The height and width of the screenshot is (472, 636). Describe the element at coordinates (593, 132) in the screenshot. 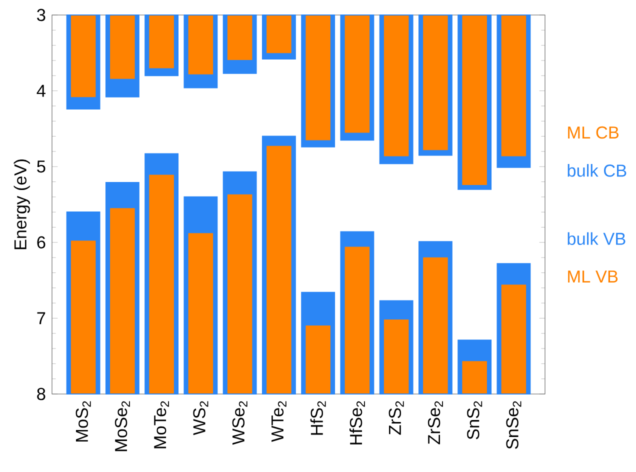

I see `text: ML CB` at that location.